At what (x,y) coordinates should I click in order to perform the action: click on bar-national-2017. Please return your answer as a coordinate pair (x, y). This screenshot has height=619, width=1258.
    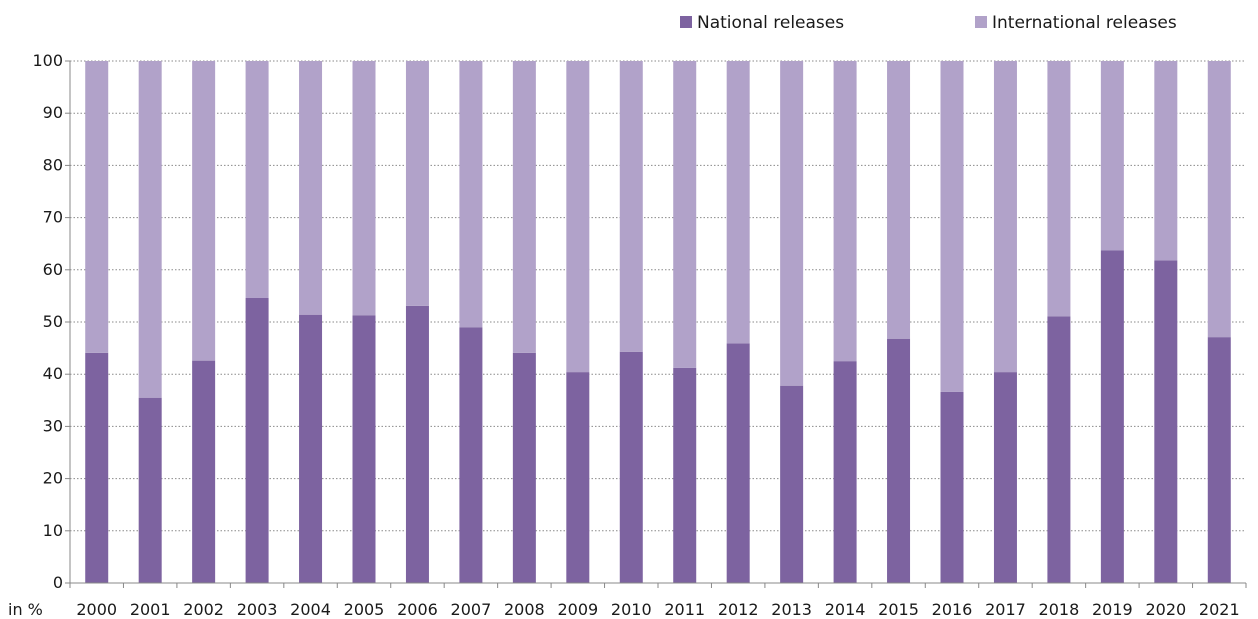
    Looking at the image, I should click on (1005, 477).